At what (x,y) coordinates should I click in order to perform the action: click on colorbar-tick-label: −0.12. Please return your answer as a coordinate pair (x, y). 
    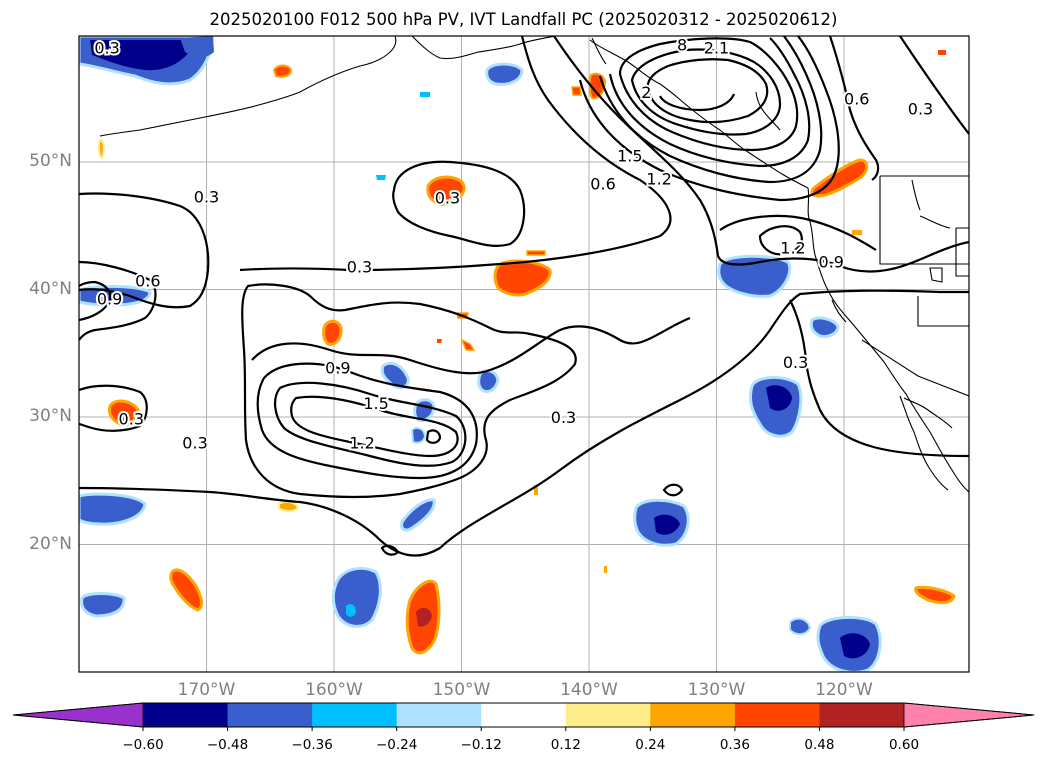
    Looking at the image, I should click on (481, 745).